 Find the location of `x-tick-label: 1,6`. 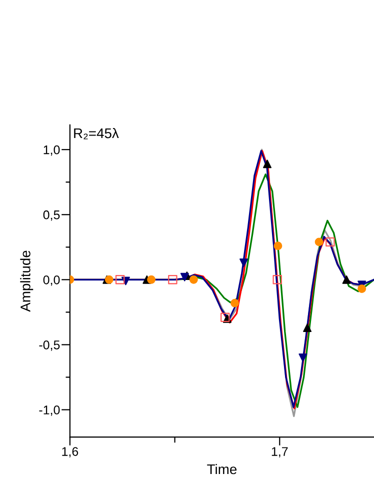

x-tick-label: 1,6 is located at coordinates (70, 452).